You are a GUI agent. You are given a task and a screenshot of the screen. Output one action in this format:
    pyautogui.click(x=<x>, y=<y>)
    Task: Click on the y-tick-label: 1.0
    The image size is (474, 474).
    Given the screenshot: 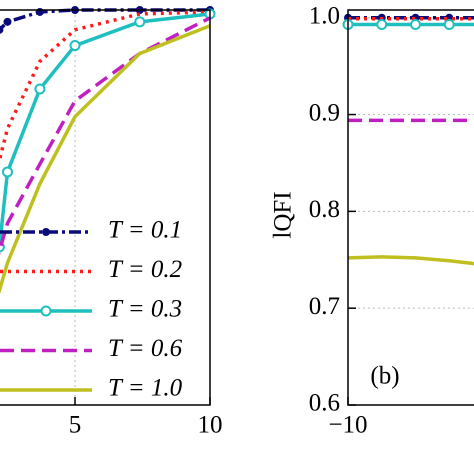 What is the action you would take?
    pyautogui.click(x=324, y=15)
    